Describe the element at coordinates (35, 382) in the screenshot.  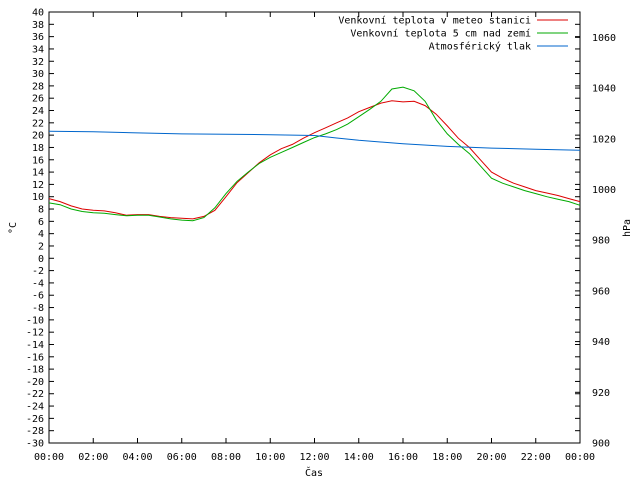
I see `left-tick-label: -20` at that location.